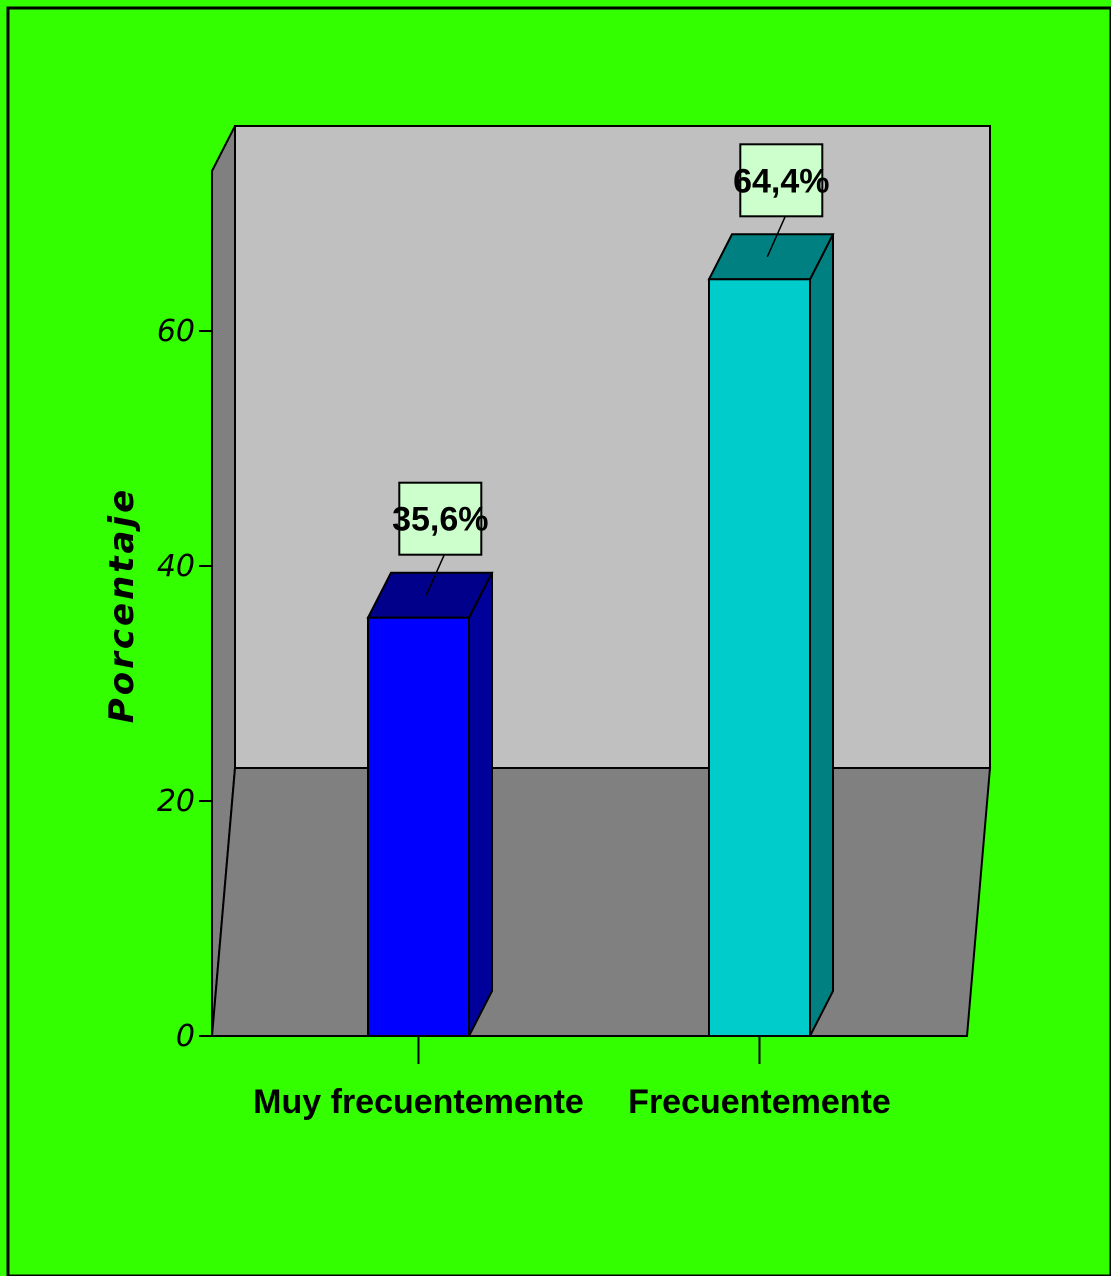 Image resolution: width=1111 pixels, height=1276 pixels. What do you see at coordinates (176, 331) in the screenshot?
I see `y-tick-label: 60` at bounding box center [176, 331].